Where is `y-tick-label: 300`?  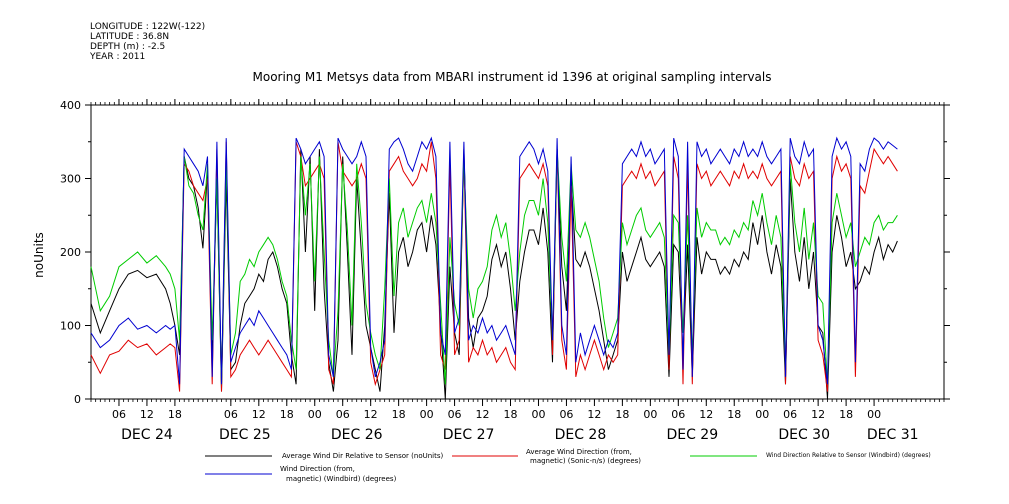
y-tick-label: 300 is located at coordinates (70, 179).